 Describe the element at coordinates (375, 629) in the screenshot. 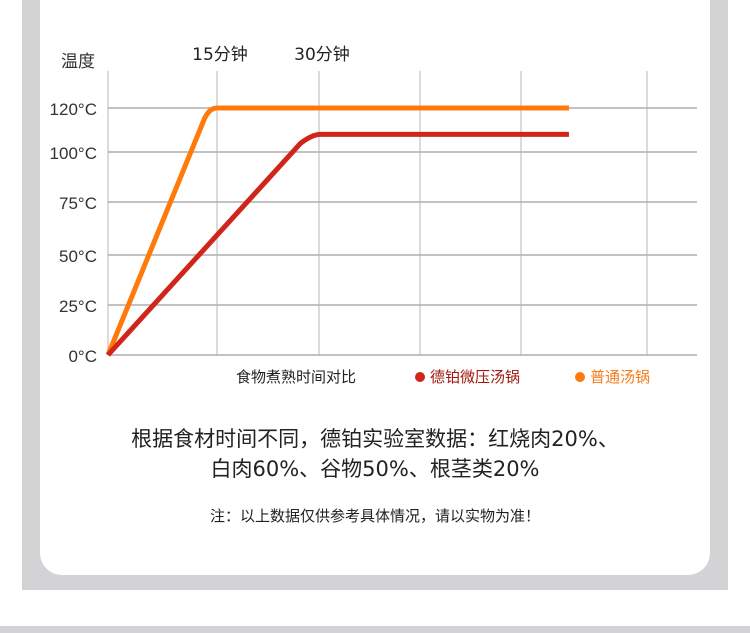

I see `bottom-divider` at that location.